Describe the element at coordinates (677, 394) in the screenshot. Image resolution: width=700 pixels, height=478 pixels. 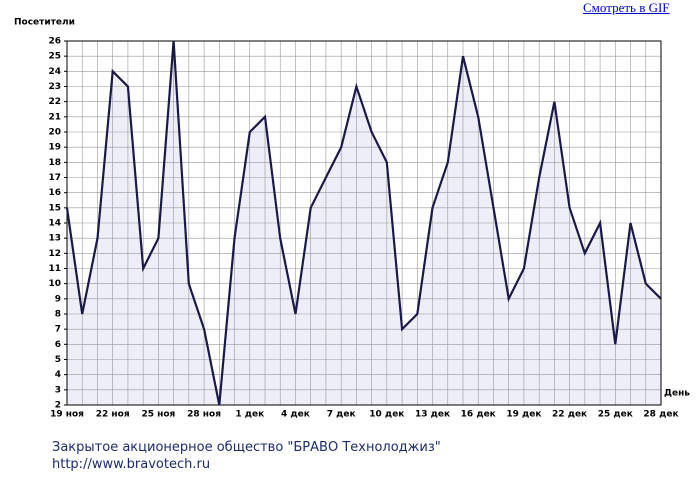
I see `x-axis-label: День` at that location.